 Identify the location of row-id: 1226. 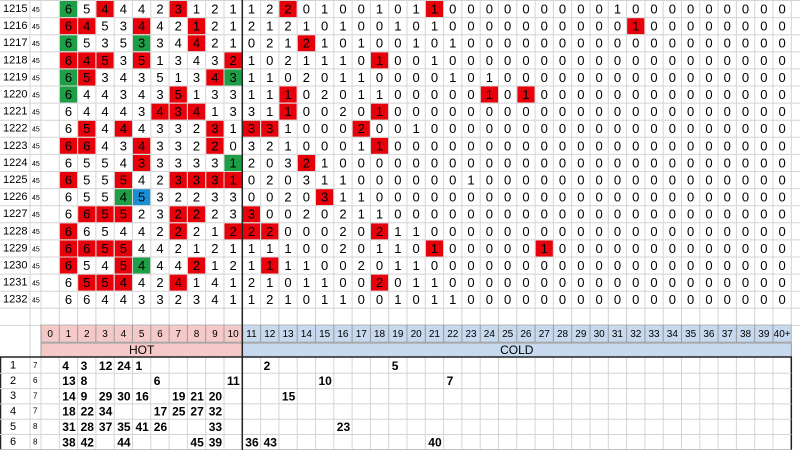
(15, 197).